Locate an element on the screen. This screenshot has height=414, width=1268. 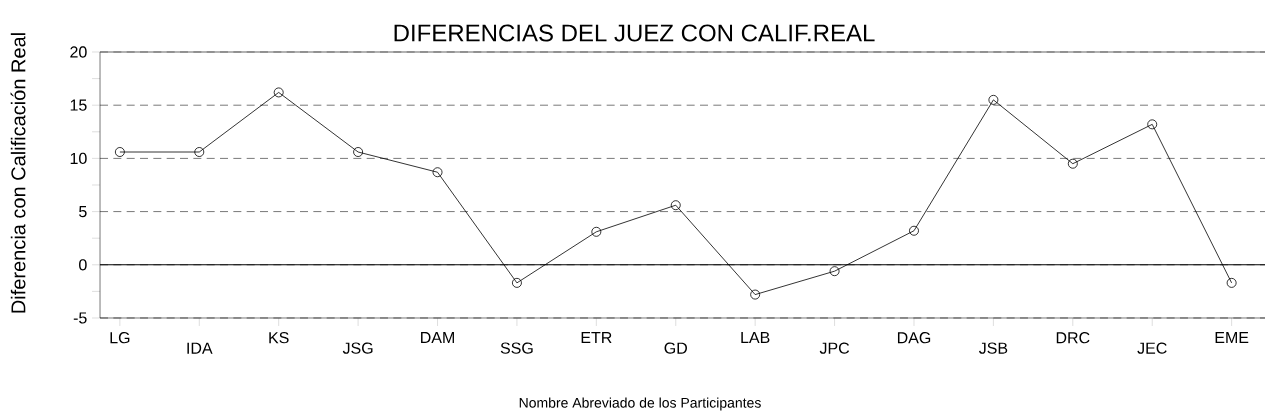
y-tick-label: 15 is located at coordinates (78, 105).